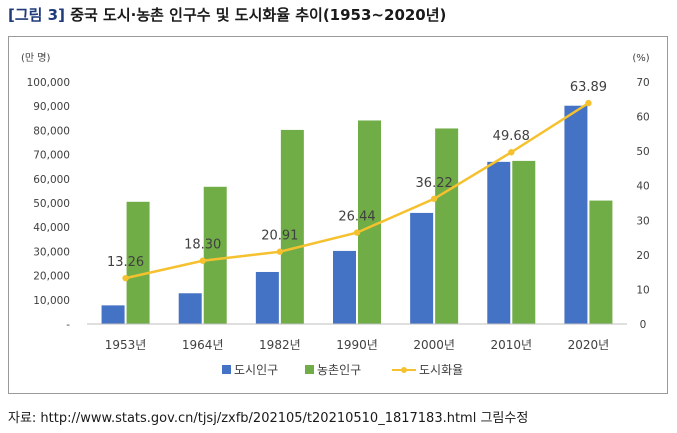 The height and width of the screenshot is (433, 677). I want to click on left-tick-label: 10,000, so click(51, 301).